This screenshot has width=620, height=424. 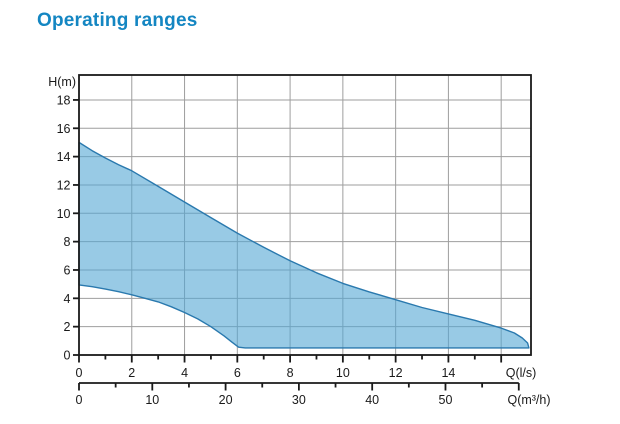 What do you see at coordinates (184, 373) in the screenshot?
I see `x-tick-label: 4` at bounding box center [184, 373].